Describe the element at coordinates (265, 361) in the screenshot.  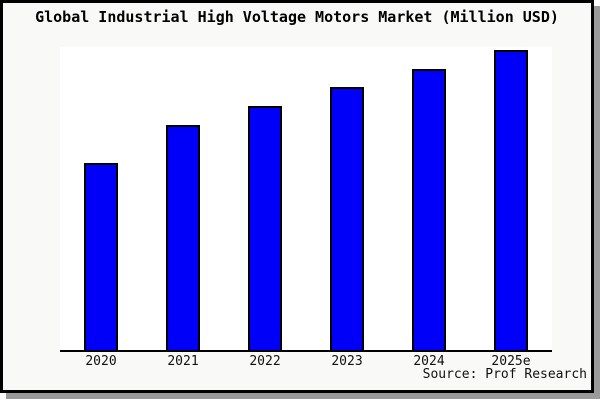
I see `x-tick-label-2022: 2022` at that location.